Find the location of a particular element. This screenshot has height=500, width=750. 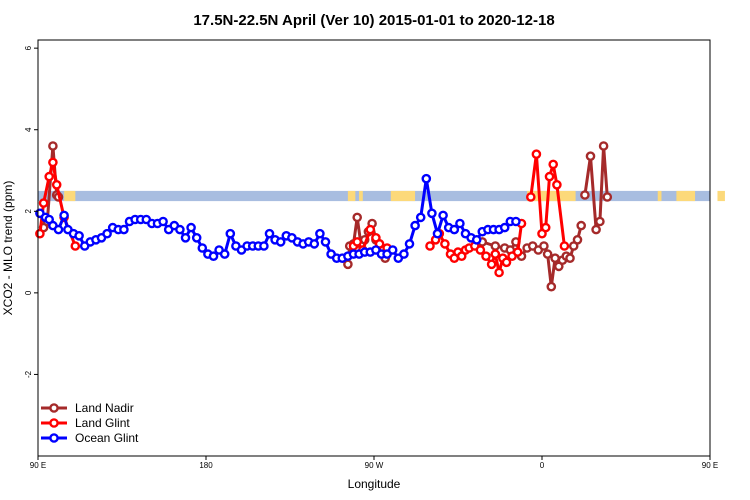

y-tick-label: -2 is located at coordinates (28, 374).